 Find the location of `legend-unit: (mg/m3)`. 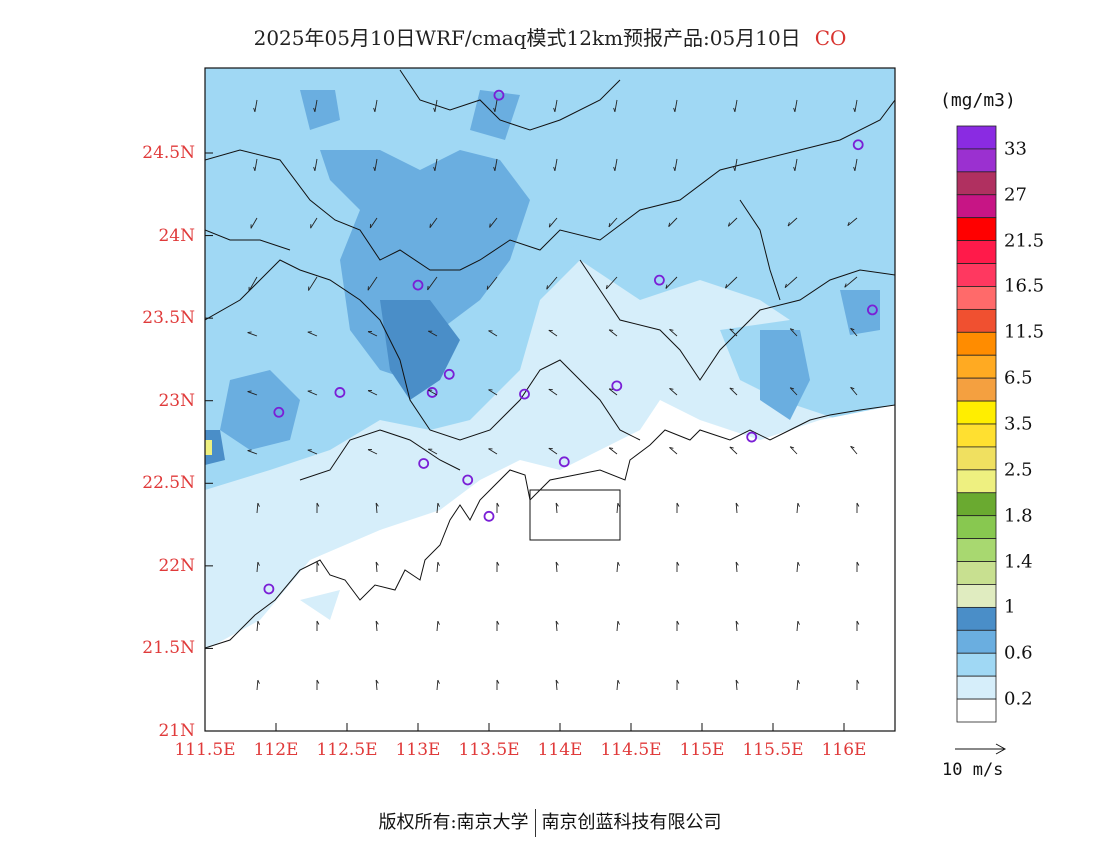

legend-unit: (mg/m3) is located at coordinates (978, 100).